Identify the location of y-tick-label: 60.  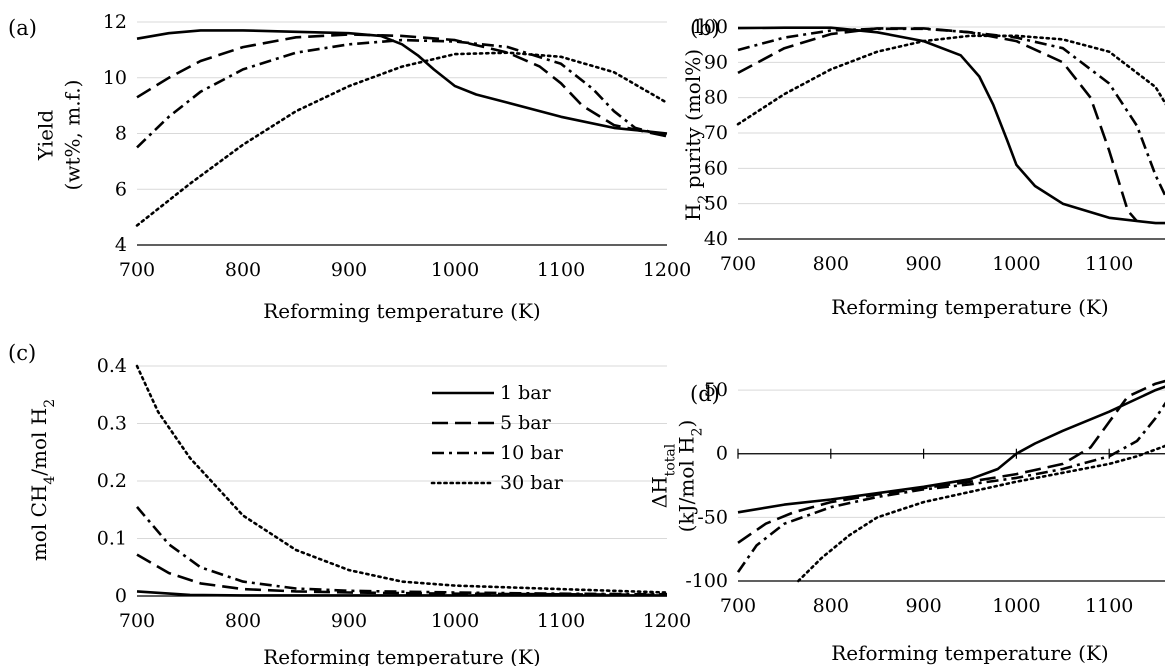
(716, 168).